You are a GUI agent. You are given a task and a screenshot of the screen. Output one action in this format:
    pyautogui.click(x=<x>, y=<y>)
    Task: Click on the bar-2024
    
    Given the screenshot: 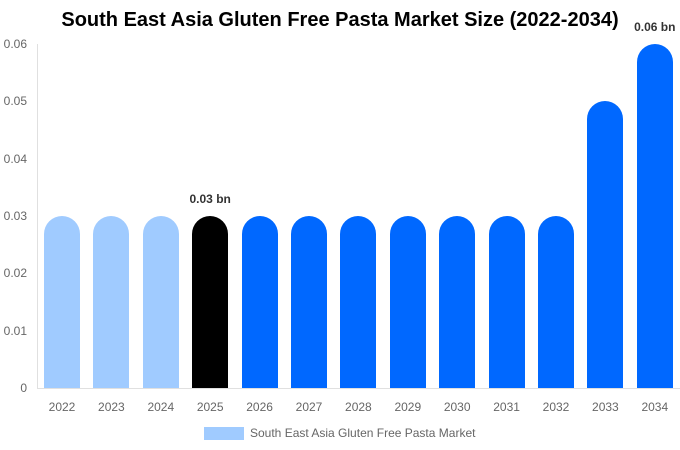 What is the action you would take?
    pyautogui.click(x=160, y=302)
    